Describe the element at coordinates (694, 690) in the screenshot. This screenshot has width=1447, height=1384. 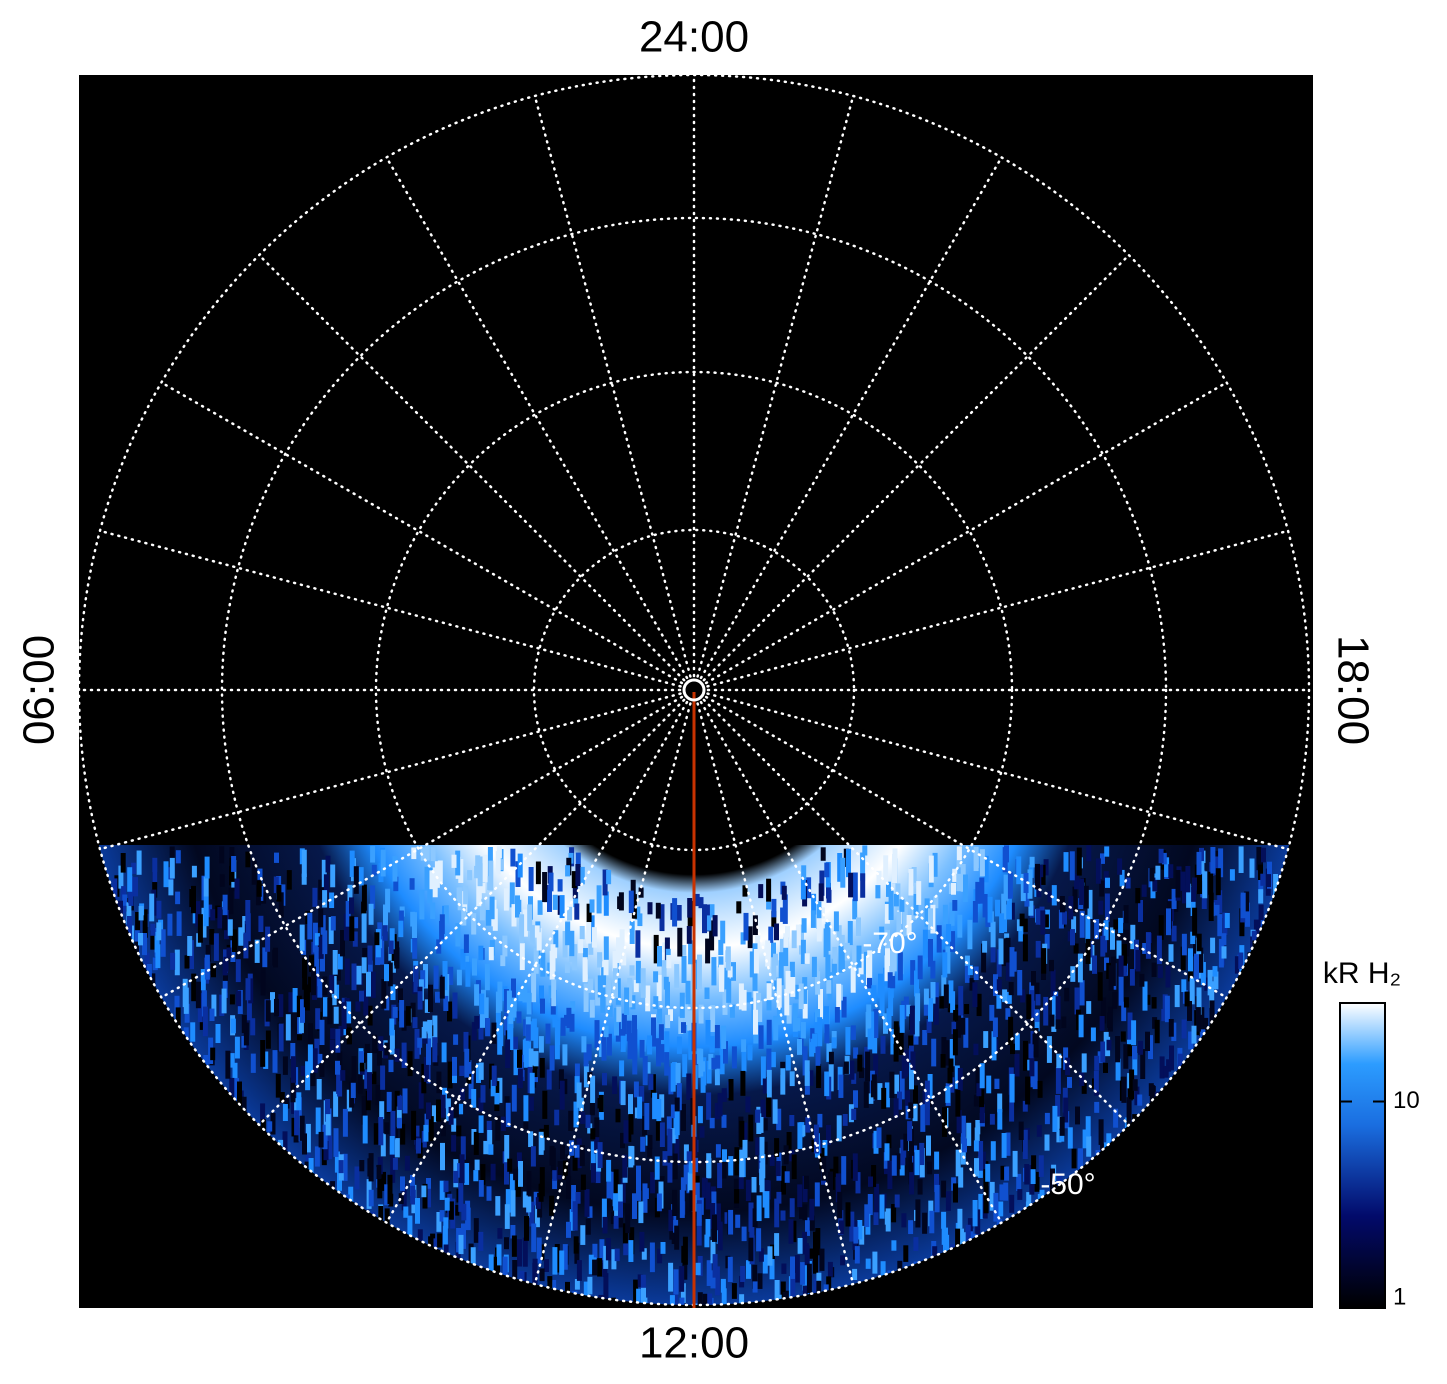
I see `pole-marker` at that location.